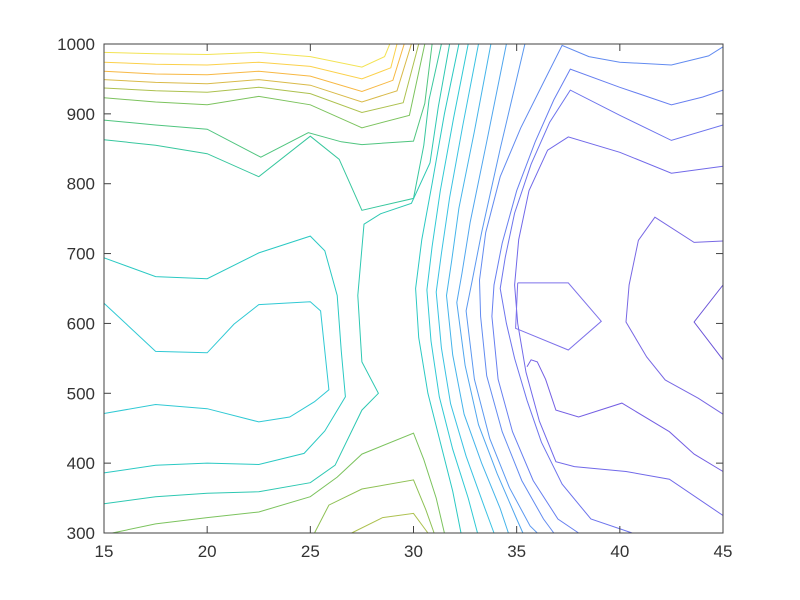  I want to click on contour-line-level-15-amber, so click(250, 61).